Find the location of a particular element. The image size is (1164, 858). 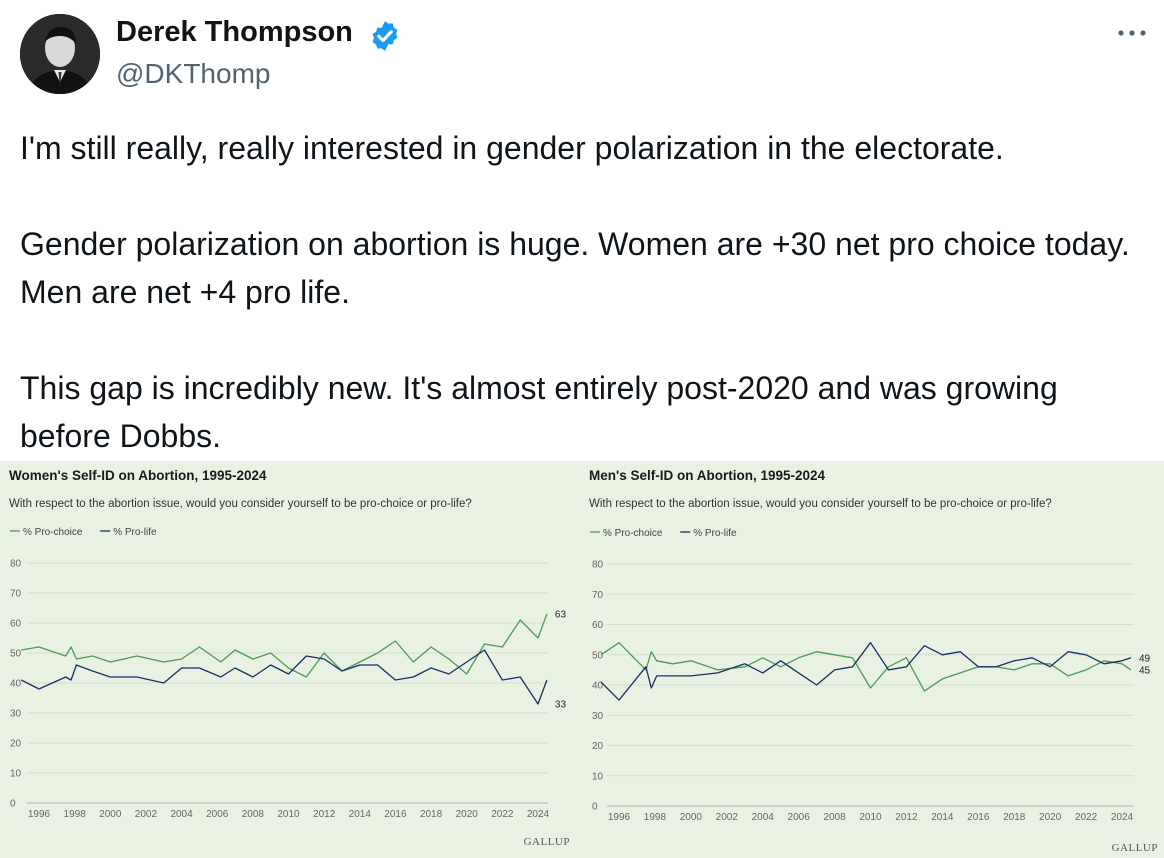

ellipsis-icon is located at coordinates (1132, 33).